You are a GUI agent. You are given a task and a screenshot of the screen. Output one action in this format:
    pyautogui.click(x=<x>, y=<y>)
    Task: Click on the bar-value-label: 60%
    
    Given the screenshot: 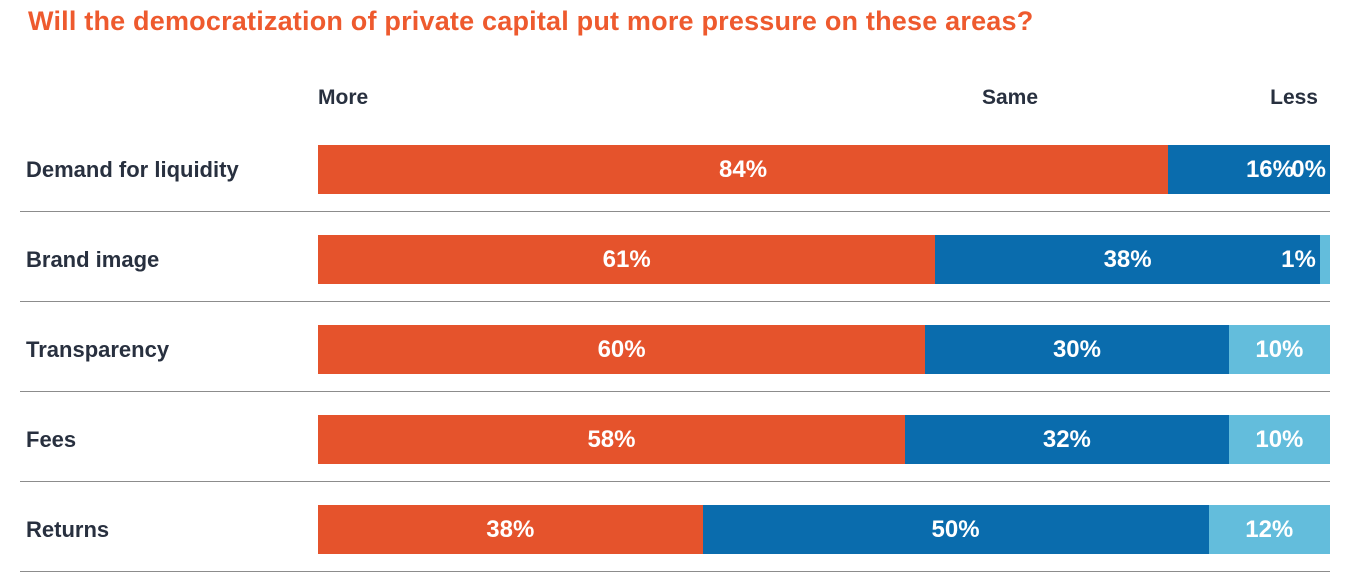 What is the action you would take?
    pyautogui.click(x=621, y=349)
    